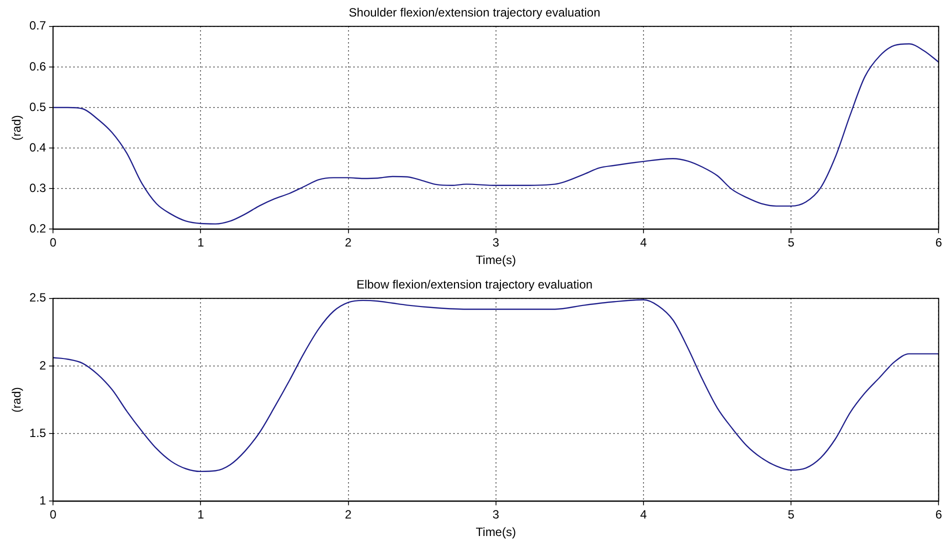 The image size is (945, 544). What do you see at coordinates (37, 107) in the screenshot?
I see `y-tick-label: 0.5` at bounding box center [37, 107].